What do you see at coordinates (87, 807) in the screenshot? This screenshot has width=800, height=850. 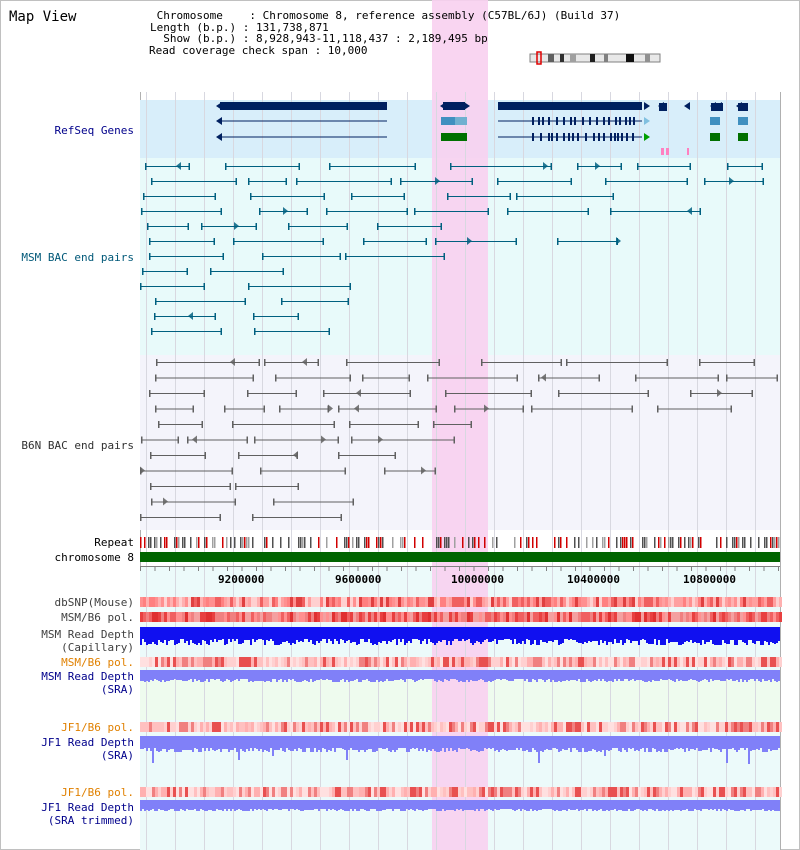 I see `track-label-jf1-depth-trim: JF1 Read Depth` at bounding box center [87, 807].